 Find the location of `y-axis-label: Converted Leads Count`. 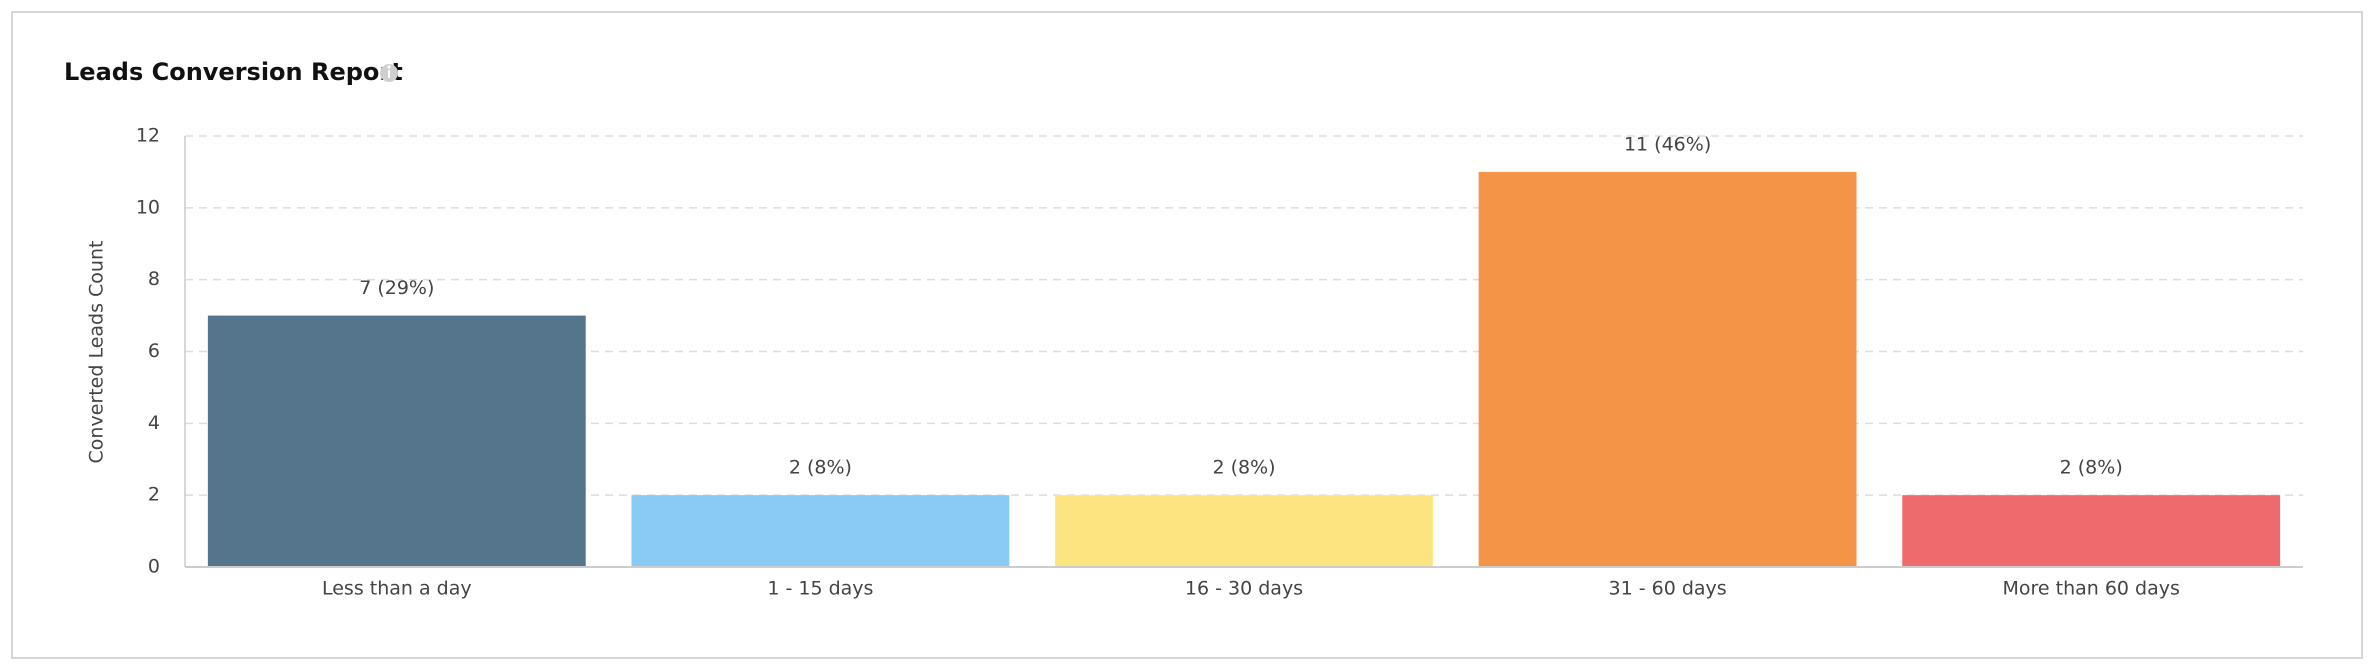

y-axis-label: Converted Leads Count is located at coordinates (97, 352).